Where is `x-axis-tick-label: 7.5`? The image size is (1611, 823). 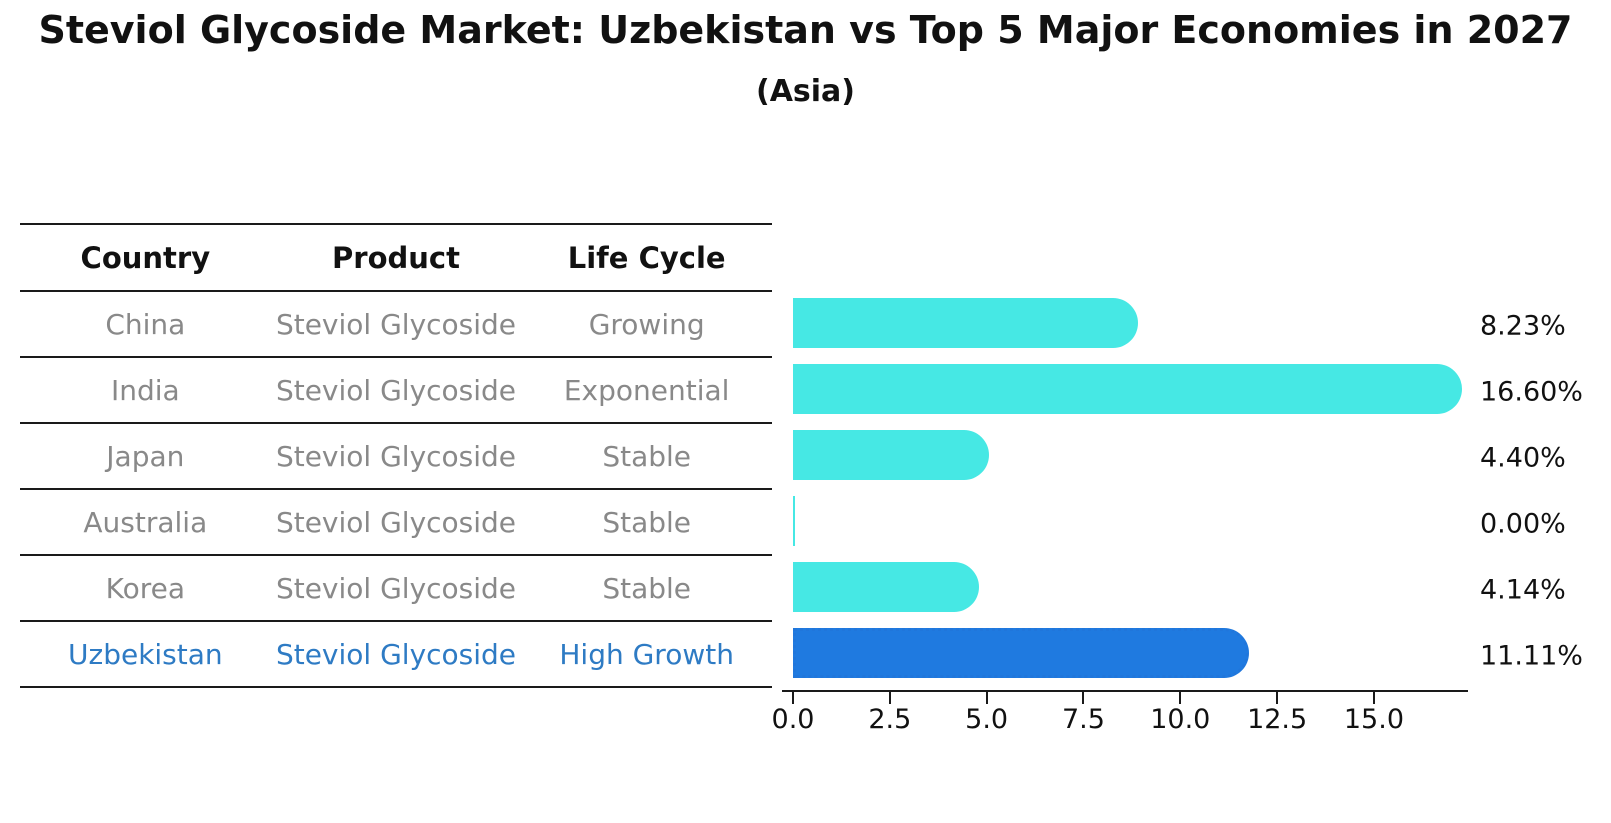 x-axis-tick-label: 7.5 is located at coordinates (1083, 719).